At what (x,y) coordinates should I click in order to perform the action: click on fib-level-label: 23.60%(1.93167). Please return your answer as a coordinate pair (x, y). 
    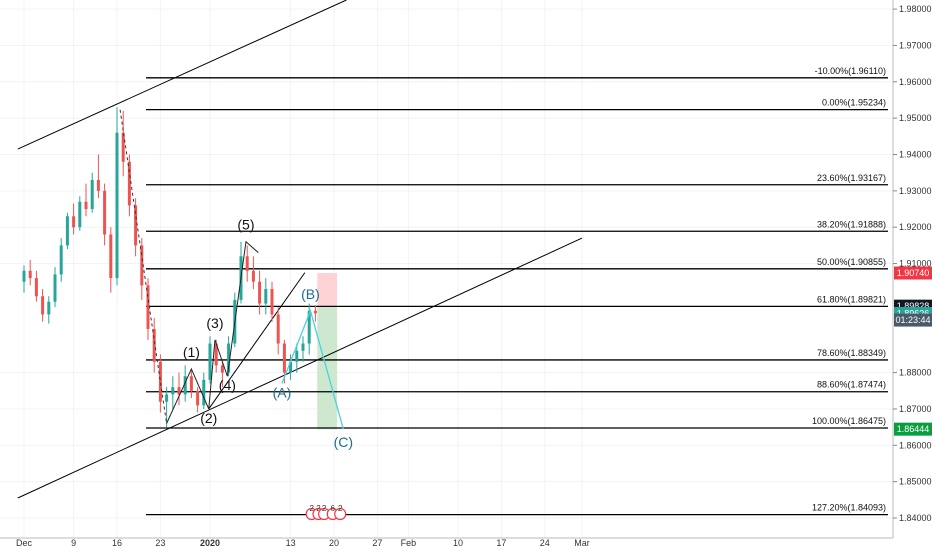
    Looking at the image, I should click on (851, 178).